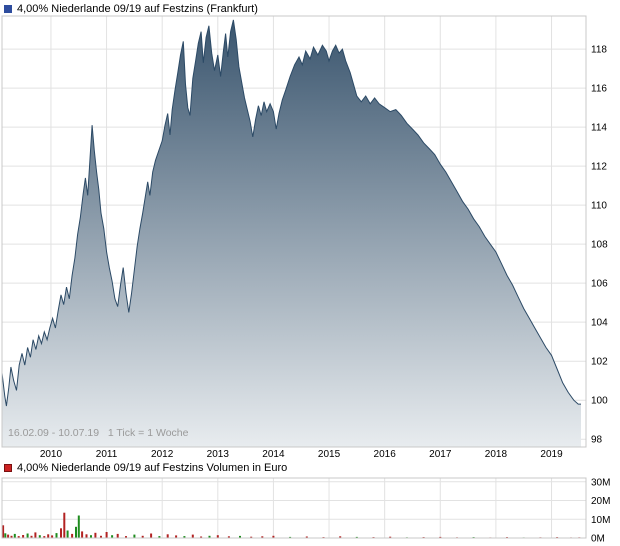 The height and width of the screenshot is (546, 620). What do you see at coordinates (440, 454) in the screenshot?
I see `price-xtick-label: 2017` at bounding box center [440, 454].